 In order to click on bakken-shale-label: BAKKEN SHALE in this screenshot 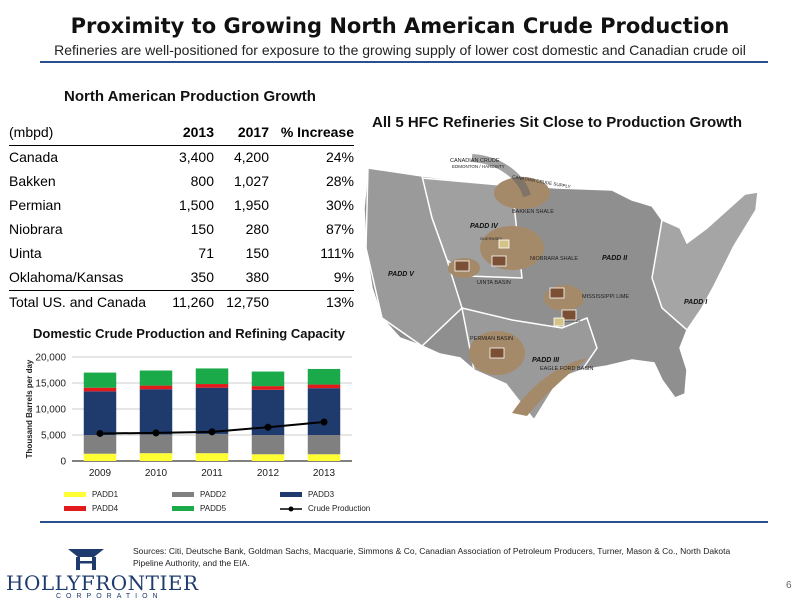, I will do `click(533, 212)`.